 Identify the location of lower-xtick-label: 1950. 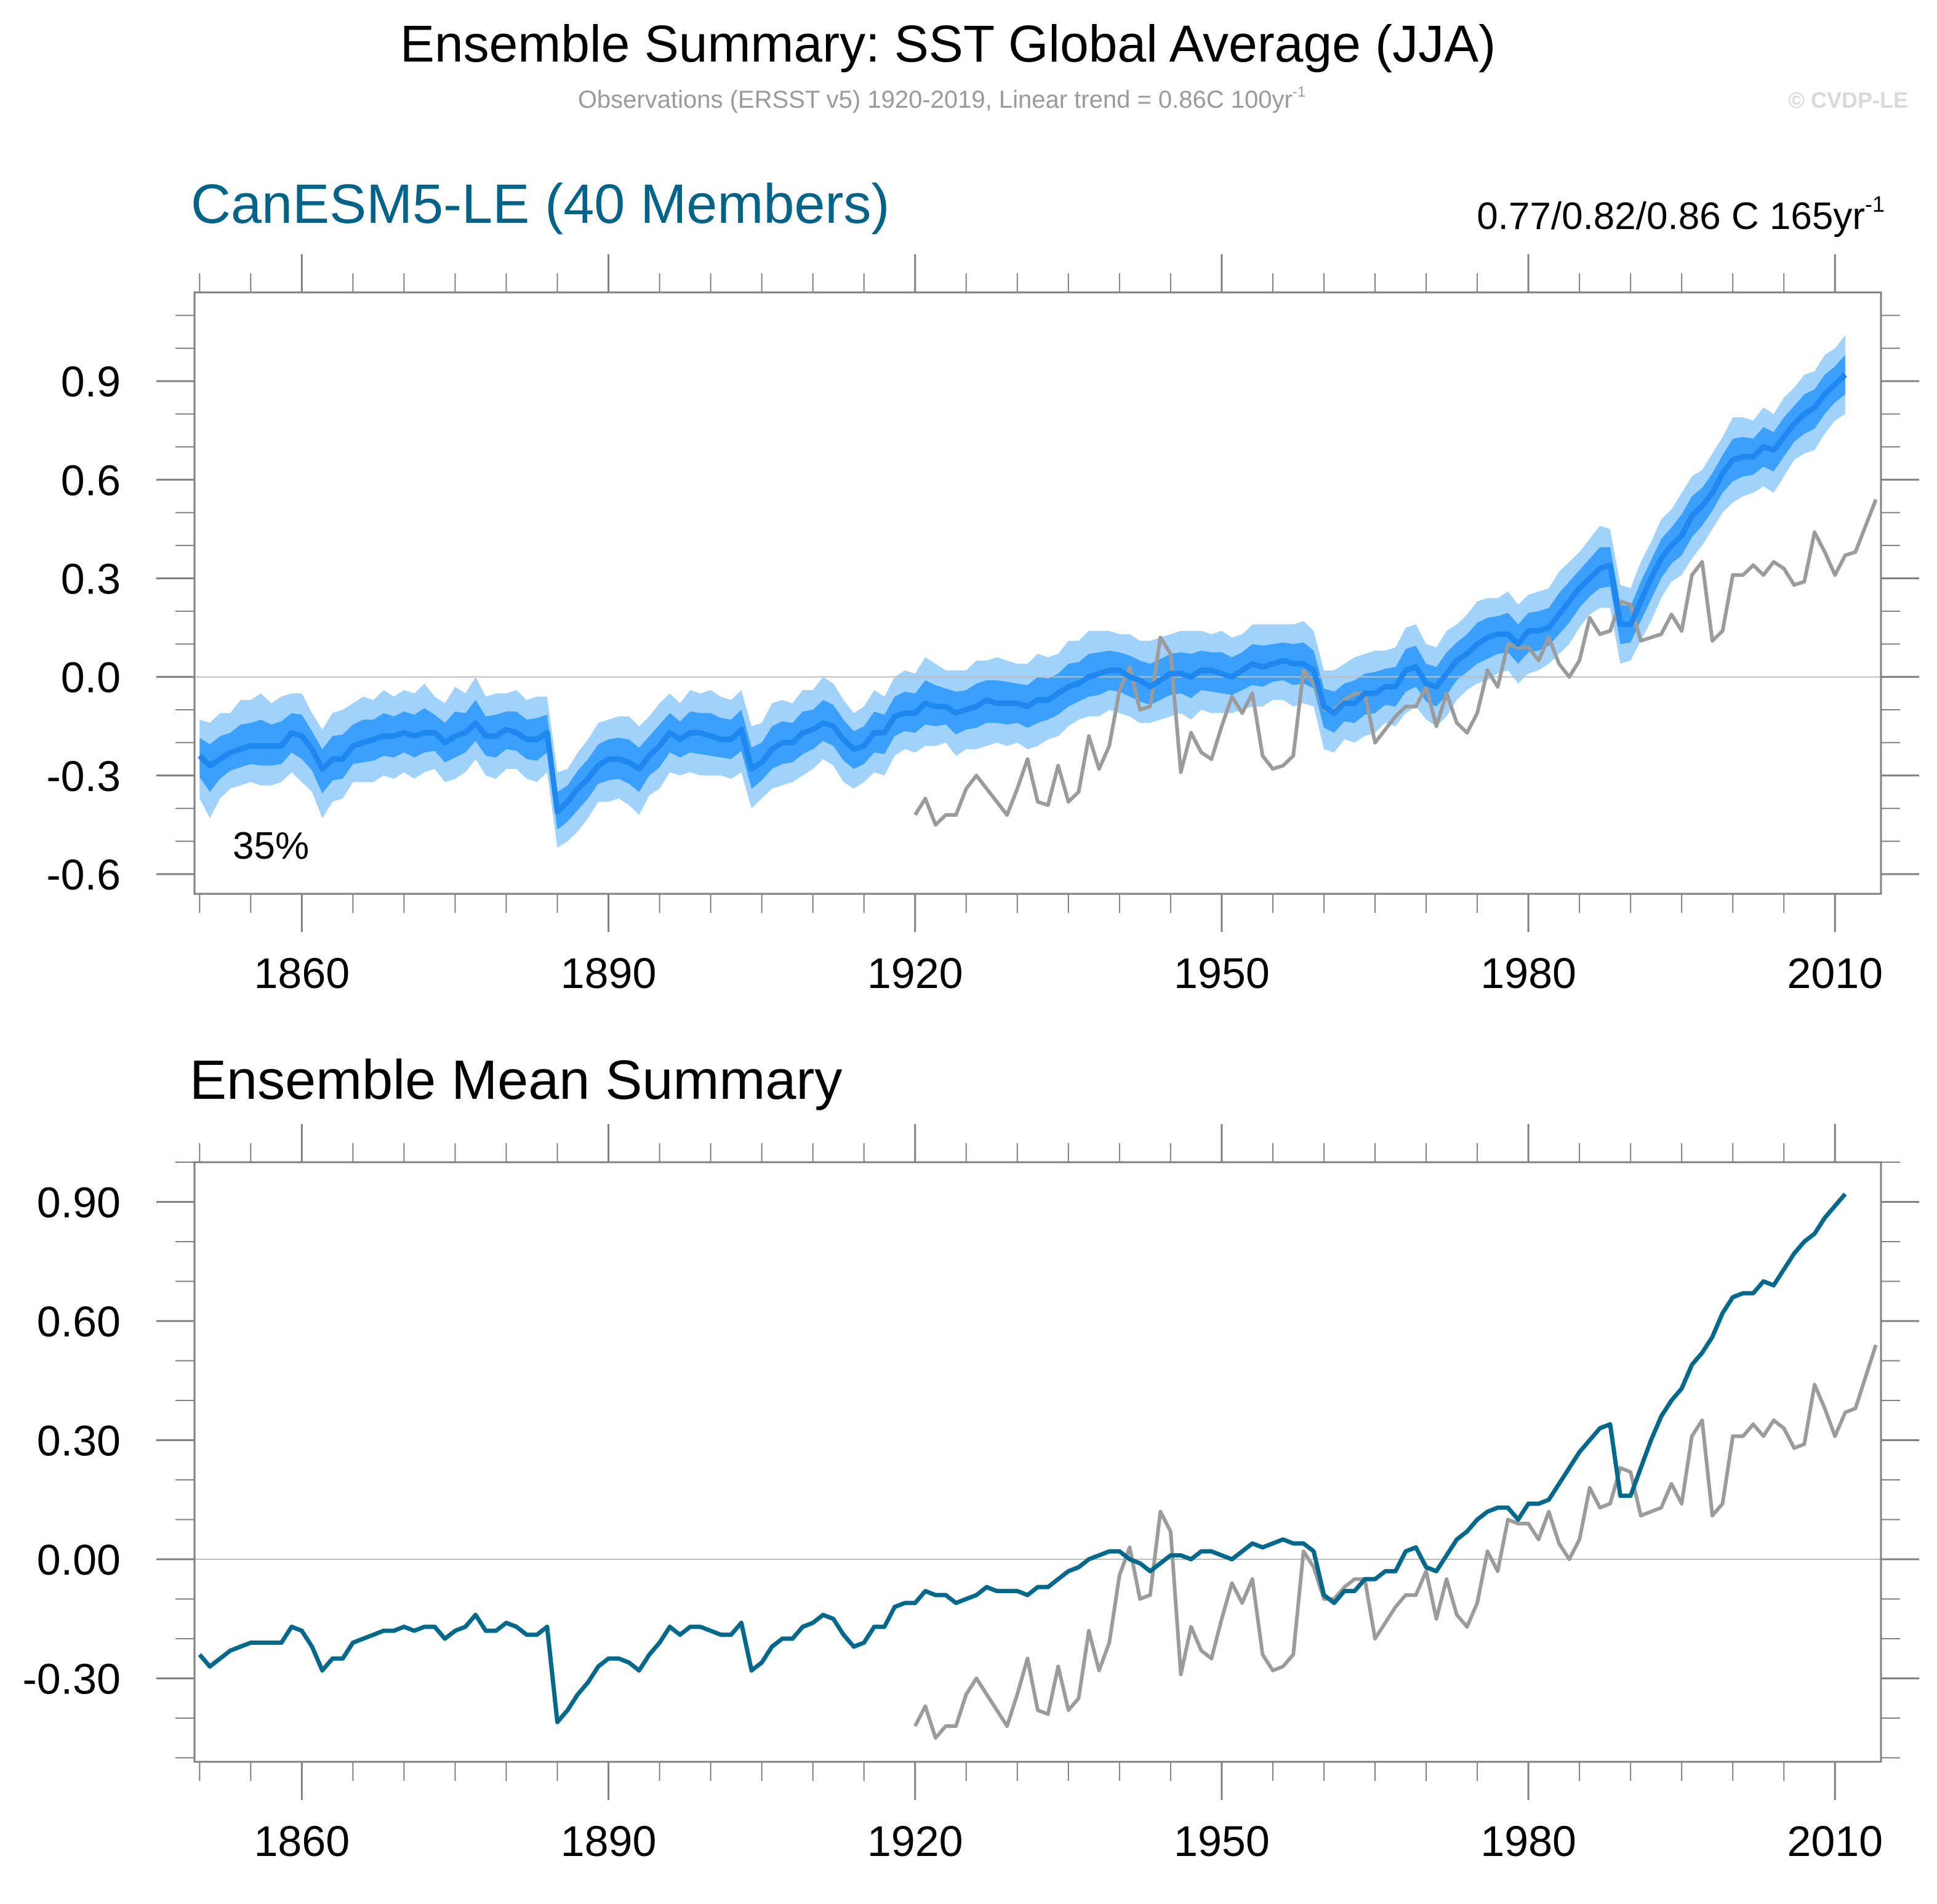
(1222, 1841).